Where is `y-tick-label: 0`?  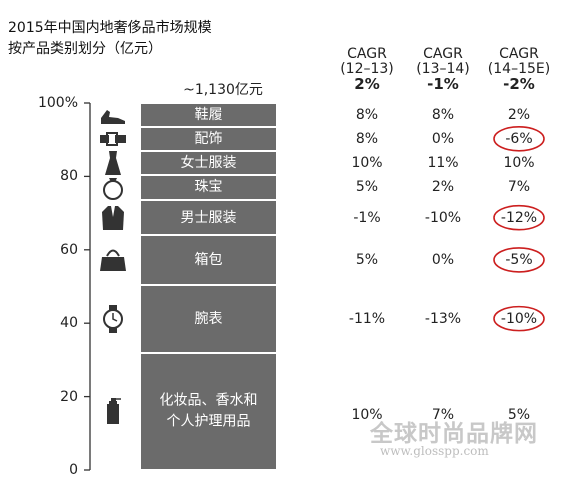 y-tick-label: 0 is located at coordinates (73, 470).